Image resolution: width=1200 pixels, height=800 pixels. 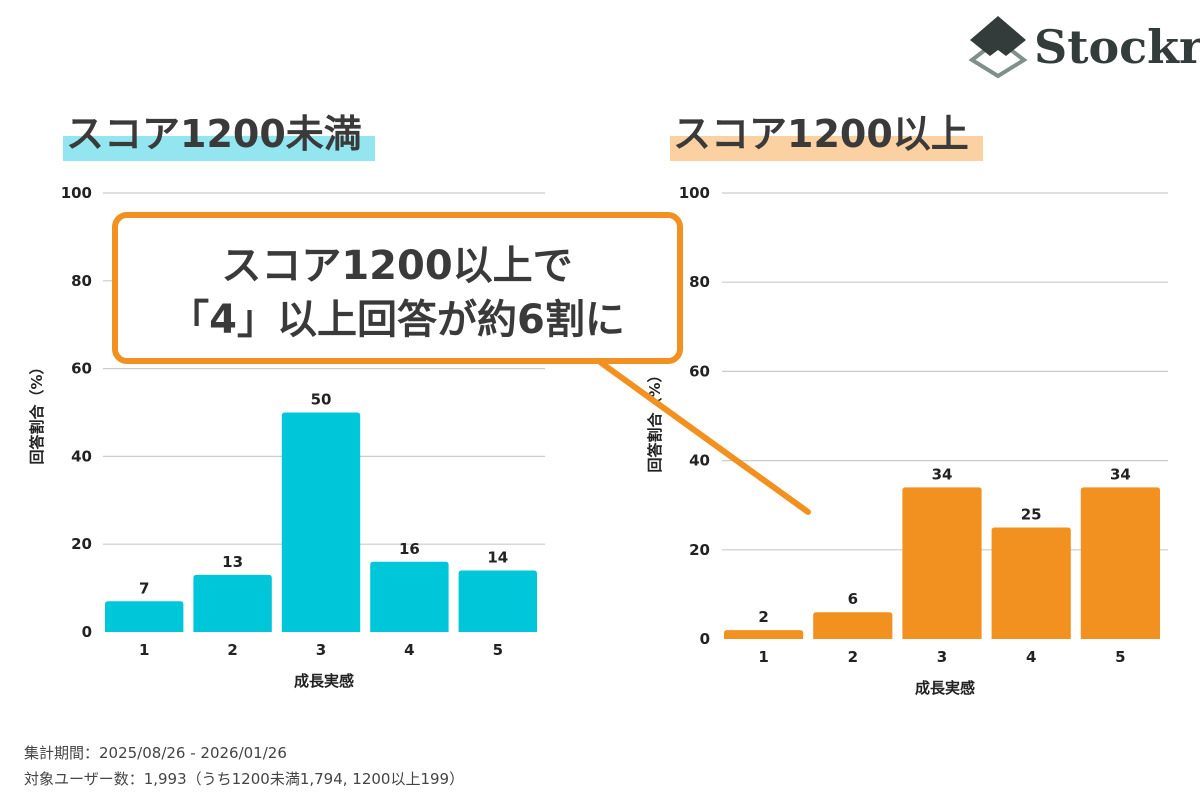 What do you see at coordinates (214, 134) in the screenshot?
I see `chart-title: スコア1200未満` at bounding box center [214, 134].